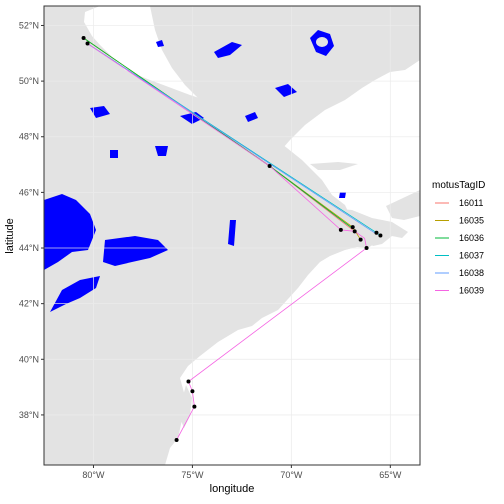 The width and height of the screenshot is (504, 504). What do you see at coordinates (471, 203) in the screenshot?
I see `legend-label: 16011` at bounding box center [471, 203].